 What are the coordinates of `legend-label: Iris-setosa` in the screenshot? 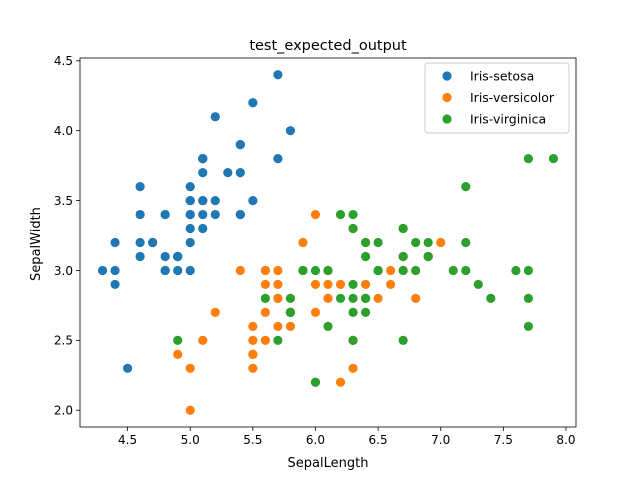 It's located at (502, 76).